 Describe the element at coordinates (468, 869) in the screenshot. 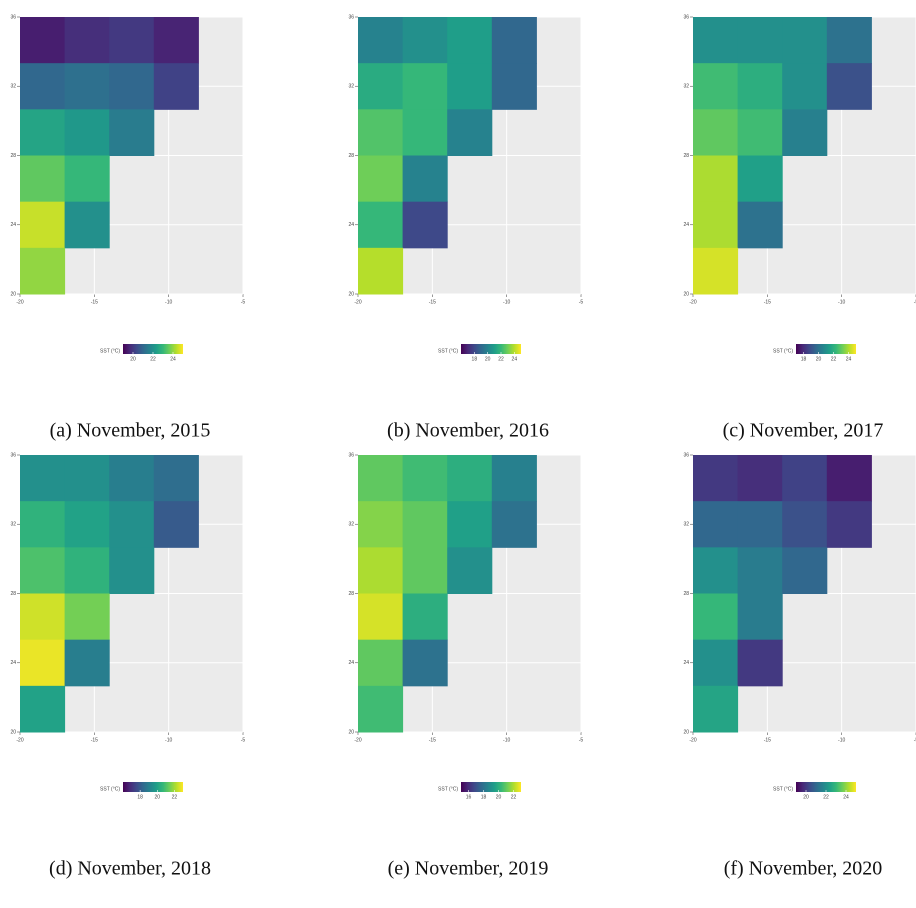

I see `caption: (e) November, 2019` at that location.